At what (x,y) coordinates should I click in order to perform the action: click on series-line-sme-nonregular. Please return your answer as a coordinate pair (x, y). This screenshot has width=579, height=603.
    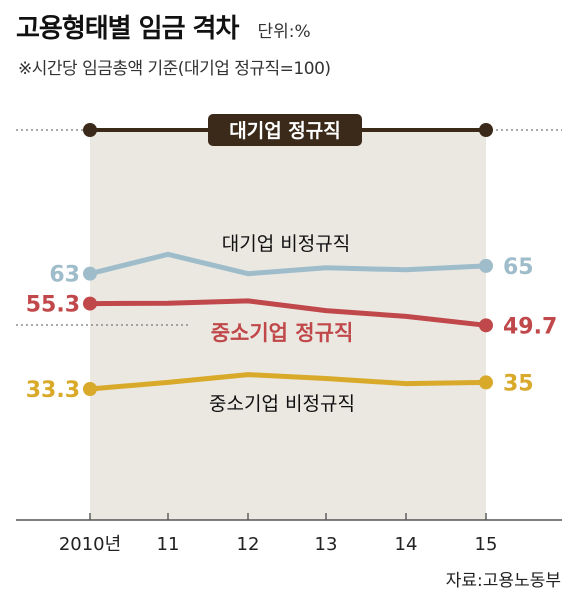
    Looking at the image, I should click on (288, 382).